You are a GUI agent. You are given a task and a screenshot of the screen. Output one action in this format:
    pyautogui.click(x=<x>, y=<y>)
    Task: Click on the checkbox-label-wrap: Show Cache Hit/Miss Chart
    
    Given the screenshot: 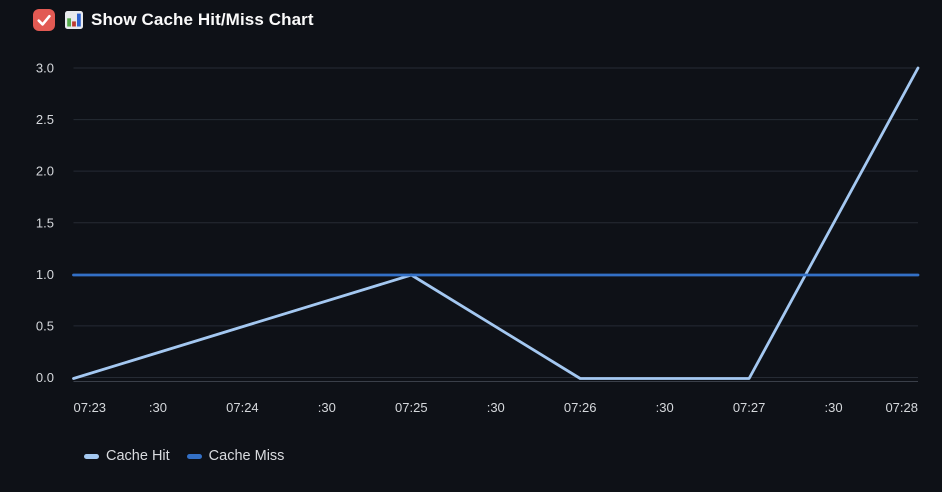 What is the action you would take?
    pyautogui.click(x=189, y=20)
    